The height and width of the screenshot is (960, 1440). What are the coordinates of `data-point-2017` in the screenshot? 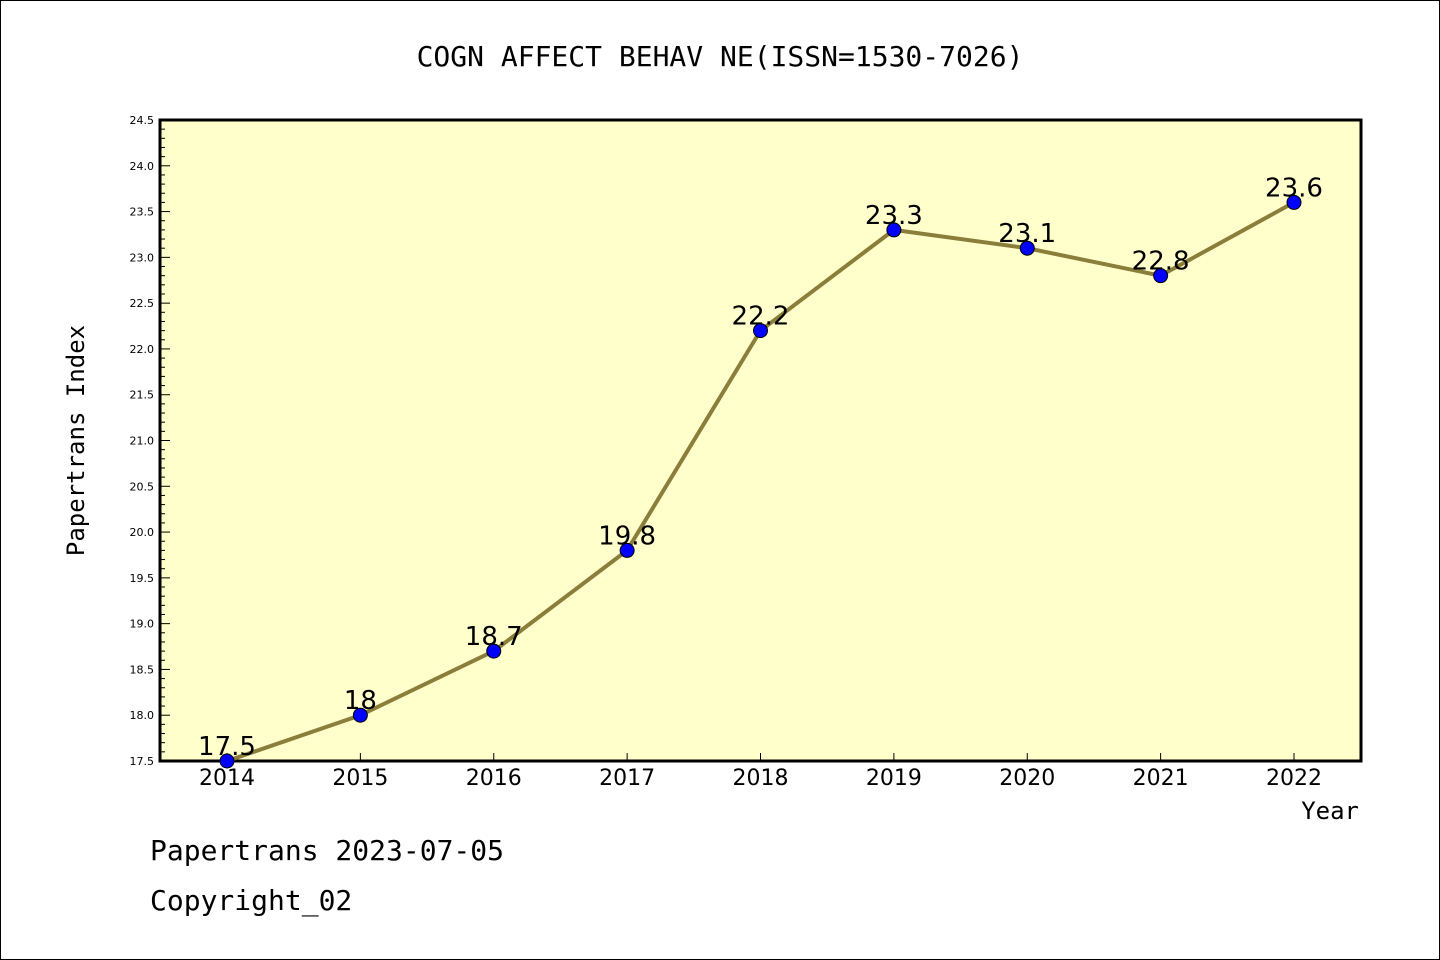 It's located at (627, 550).